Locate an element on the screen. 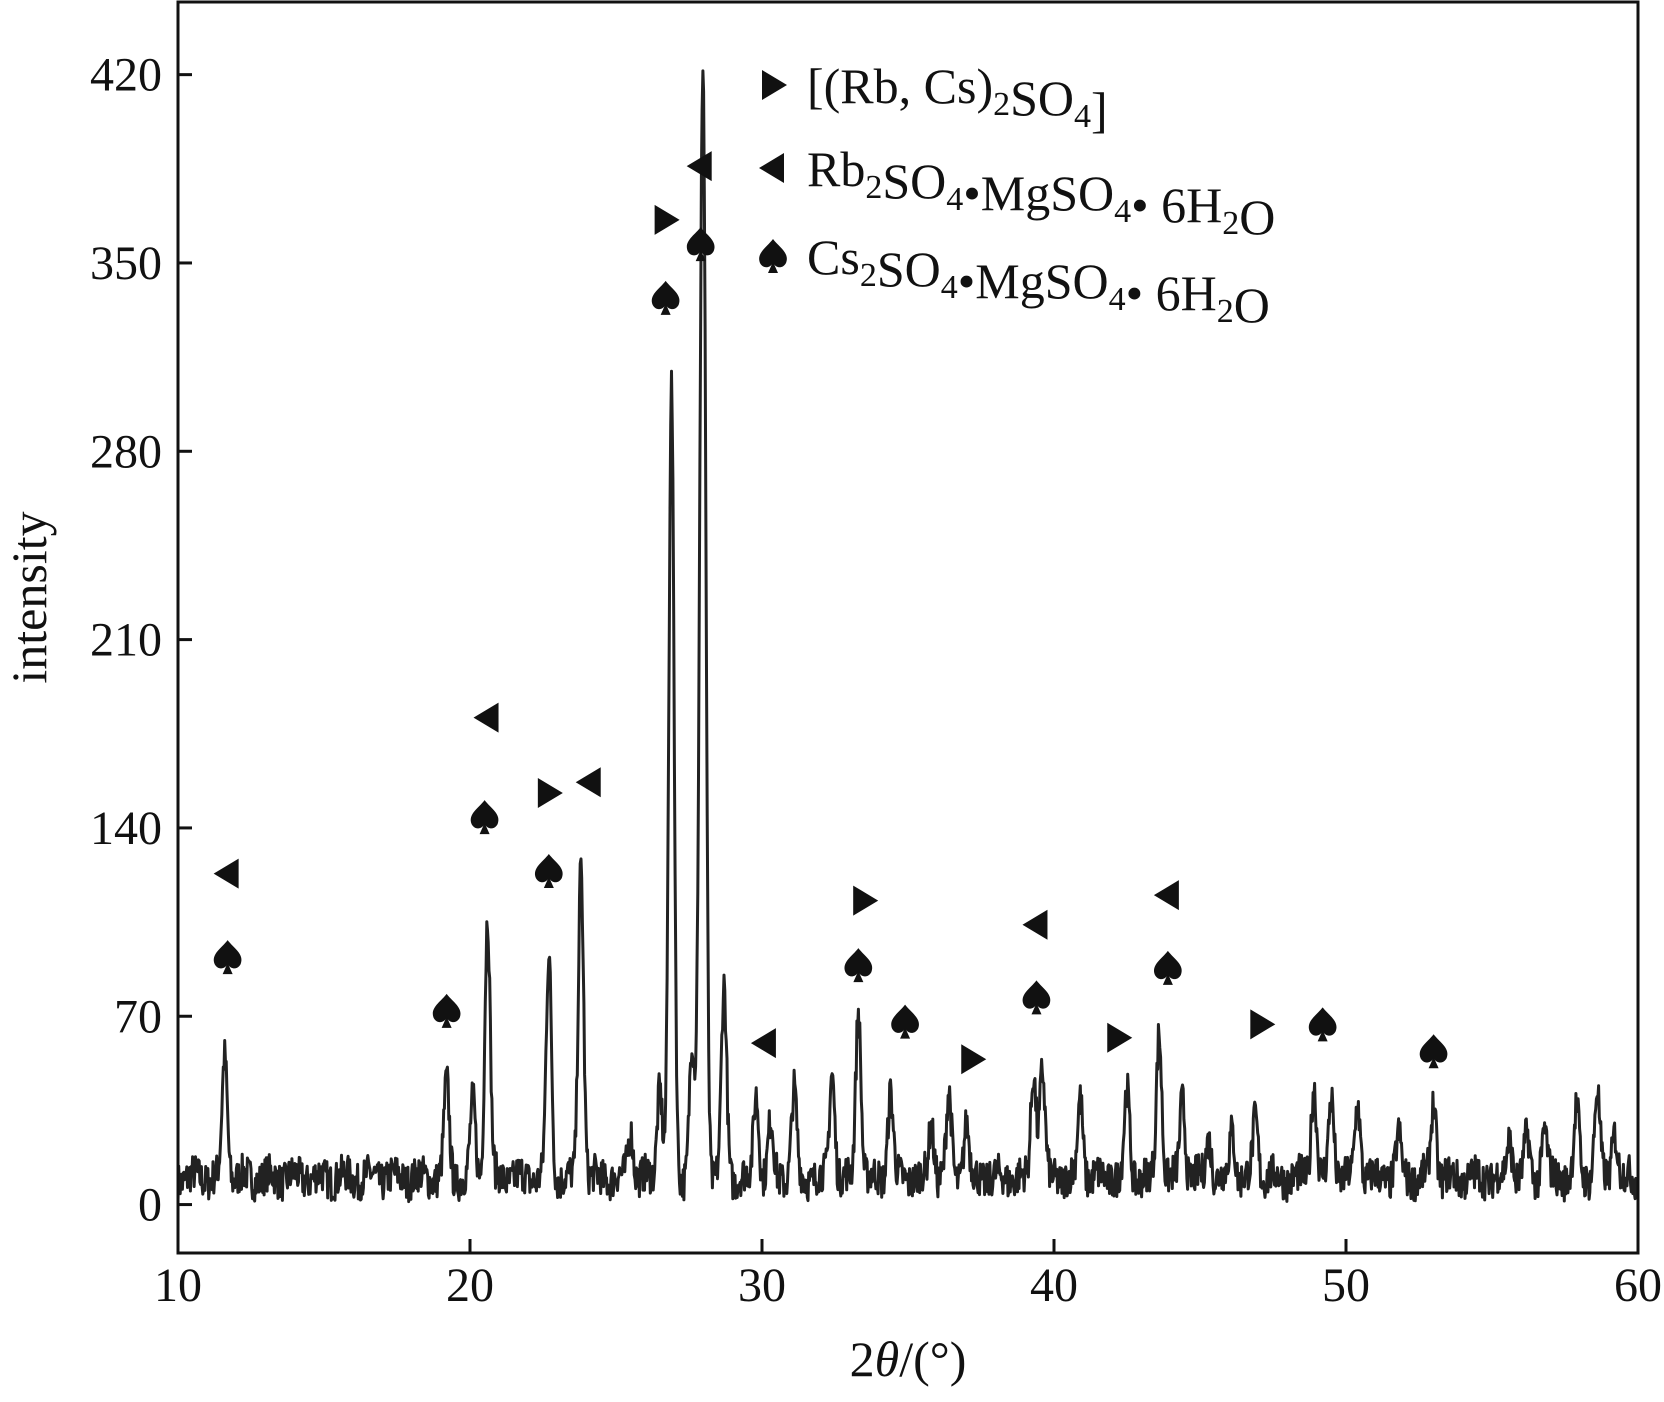 The image size is (1664, 1402). legend-item: Cs2SO4•MgSO4• 6H2O is located at coordinates (1014, 281).